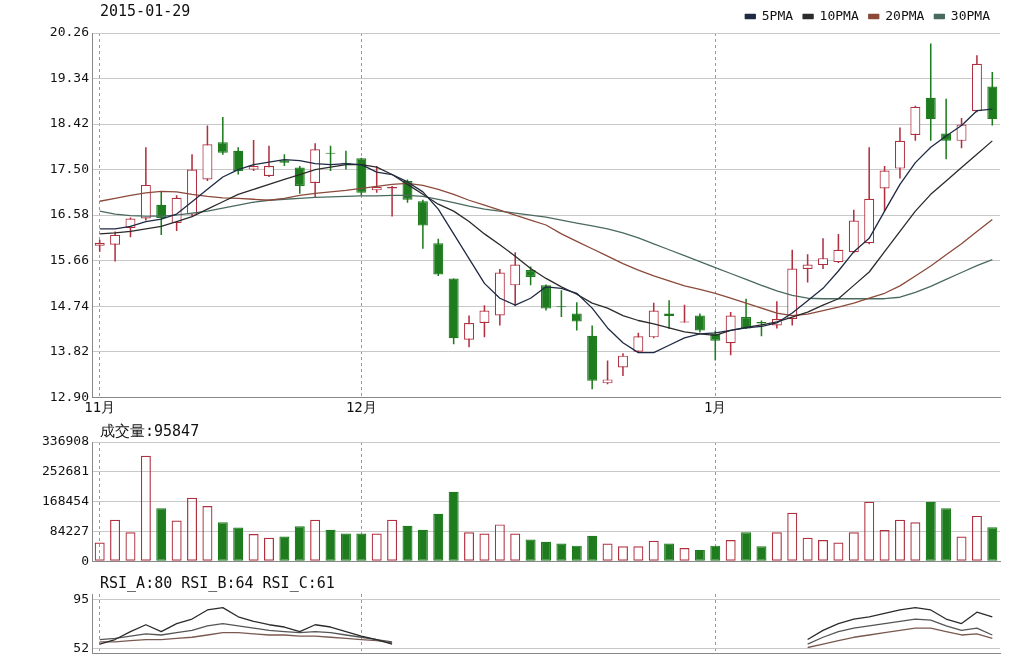  Describe the element at coordinates (69, 351) in the screenshot. I see `y-tick-label: 13.82` at that location.